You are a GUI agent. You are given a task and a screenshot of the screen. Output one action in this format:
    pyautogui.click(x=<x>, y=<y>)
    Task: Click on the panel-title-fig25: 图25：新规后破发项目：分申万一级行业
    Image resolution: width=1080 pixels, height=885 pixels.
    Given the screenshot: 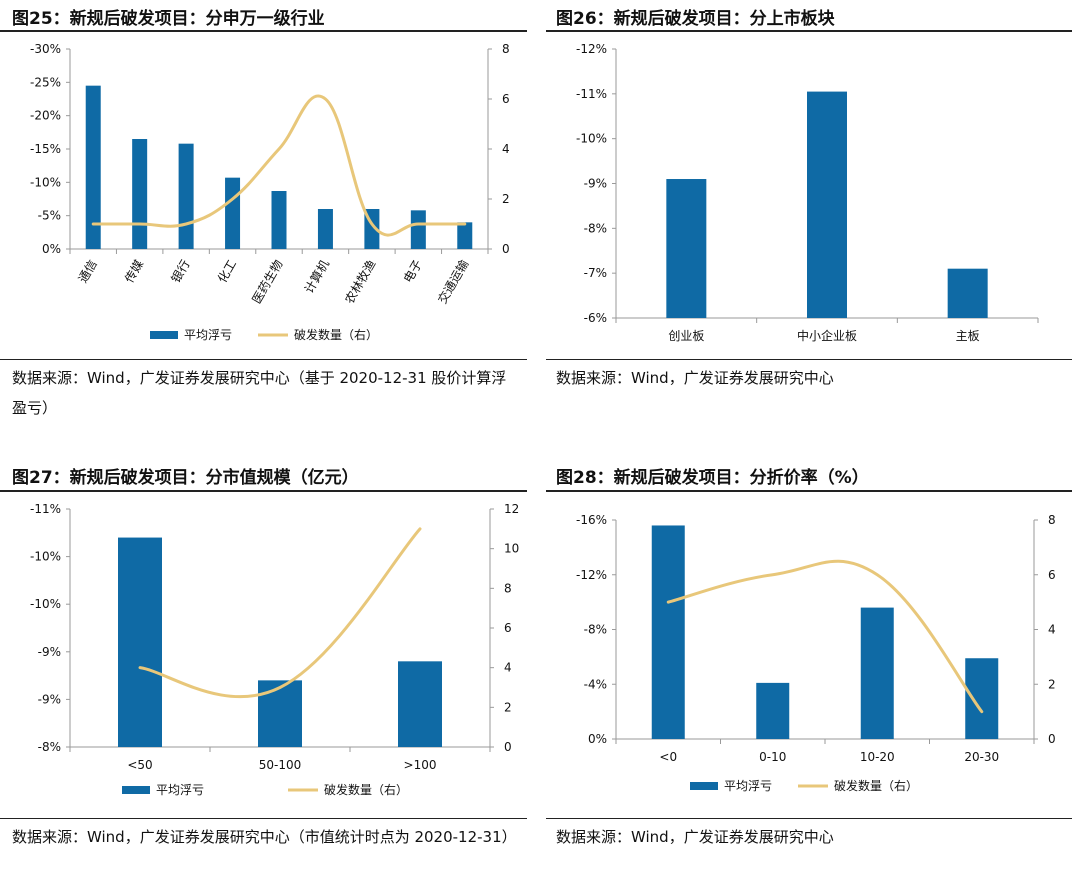 What is the action you would take?
    pyautogui.click(x=168, y=19)
    